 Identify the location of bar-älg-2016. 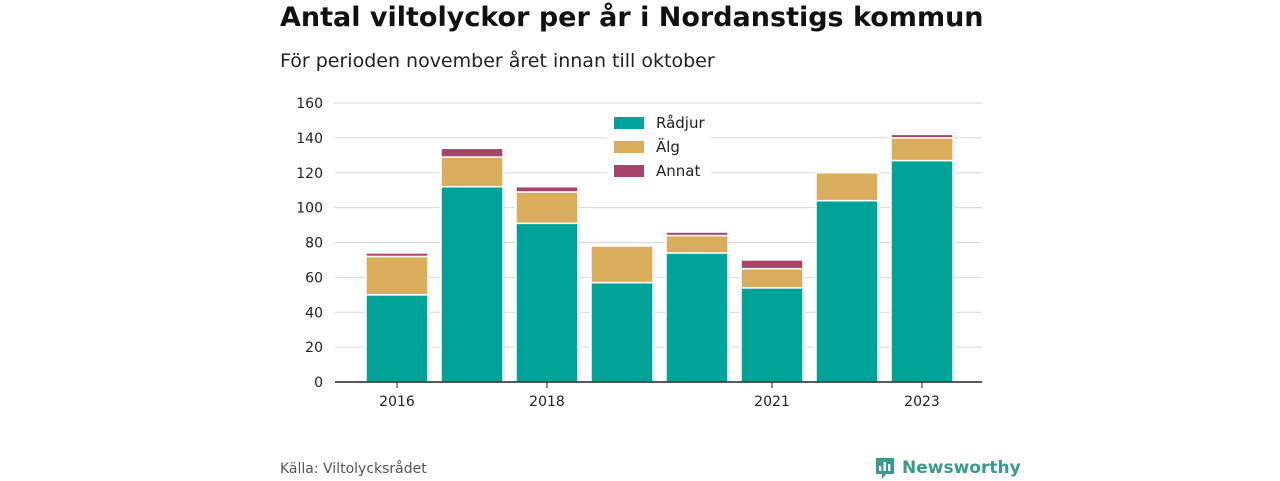
(397, 275).